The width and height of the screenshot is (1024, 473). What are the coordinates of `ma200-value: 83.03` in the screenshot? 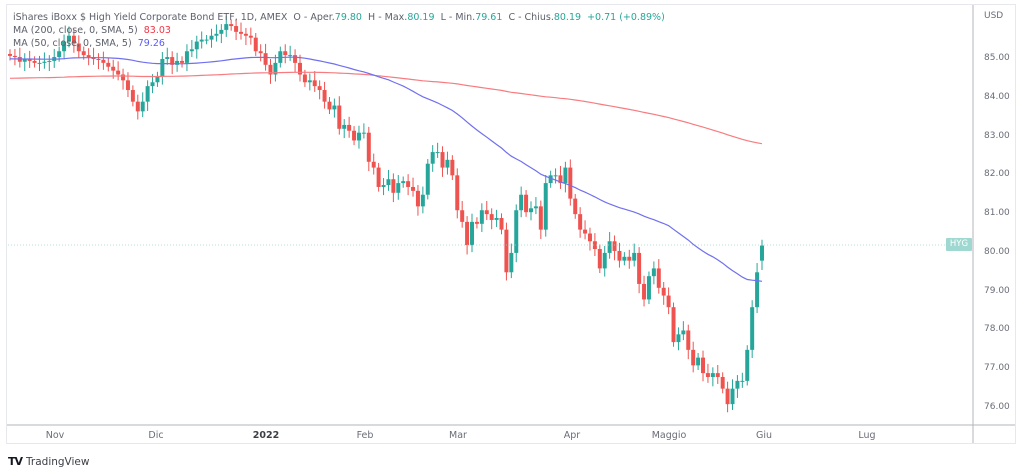 It's located at (157, 30).